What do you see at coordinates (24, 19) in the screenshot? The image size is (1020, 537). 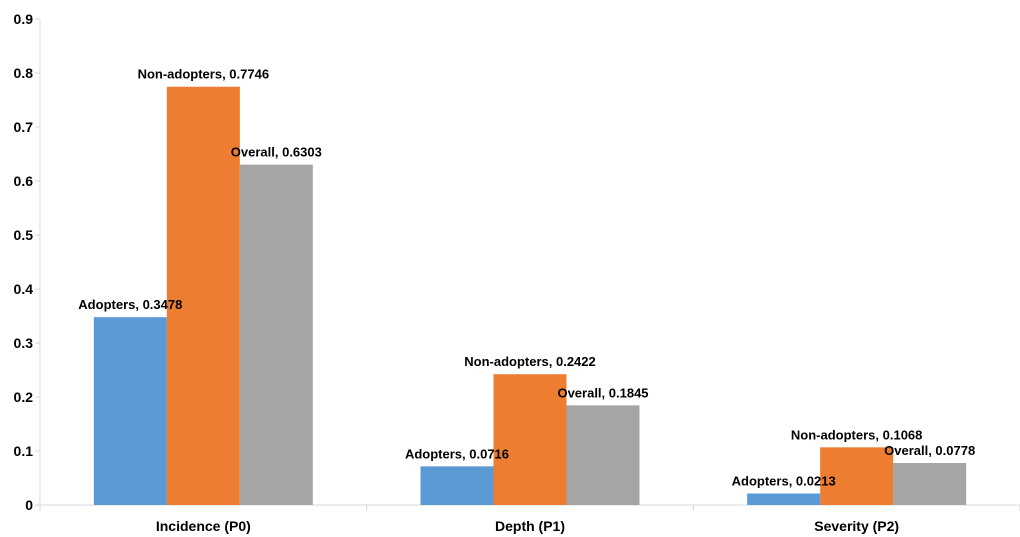 I see `y-tick-label: 0.9` at bounding box center [24, 19].